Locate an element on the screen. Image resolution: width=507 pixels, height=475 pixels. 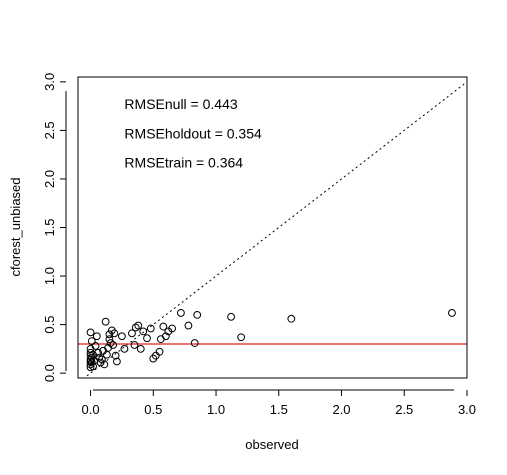
x-tick-label: 0.5 is located at coordinates (153, 409).